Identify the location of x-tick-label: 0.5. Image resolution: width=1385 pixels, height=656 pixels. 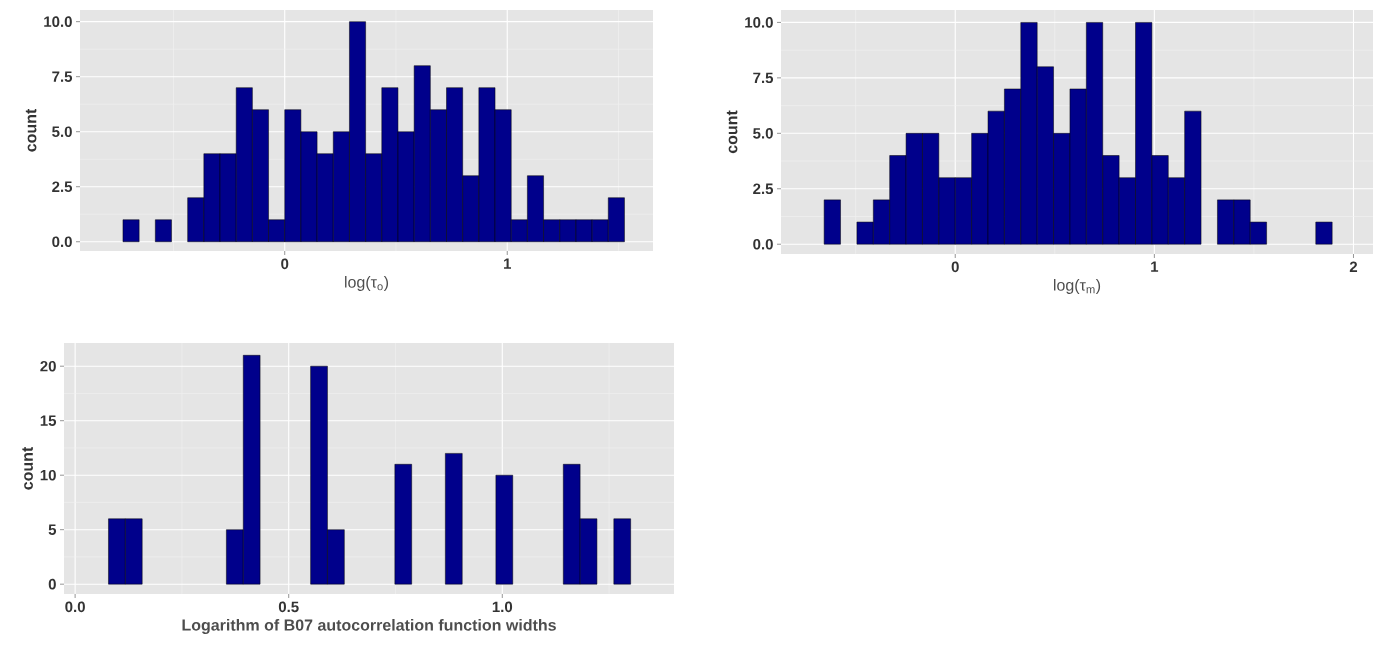
(288, 607).